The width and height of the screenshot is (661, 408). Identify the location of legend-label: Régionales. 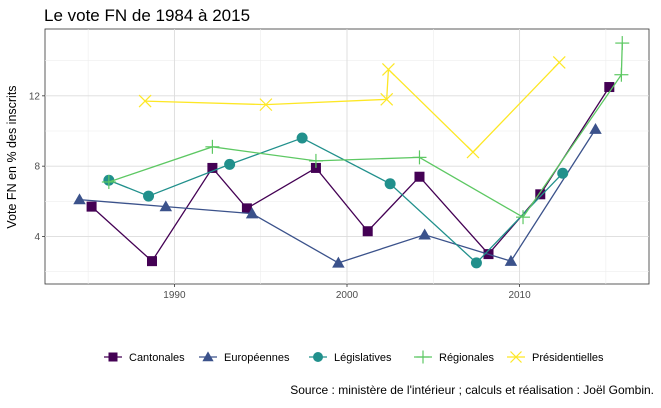
(467, 358).